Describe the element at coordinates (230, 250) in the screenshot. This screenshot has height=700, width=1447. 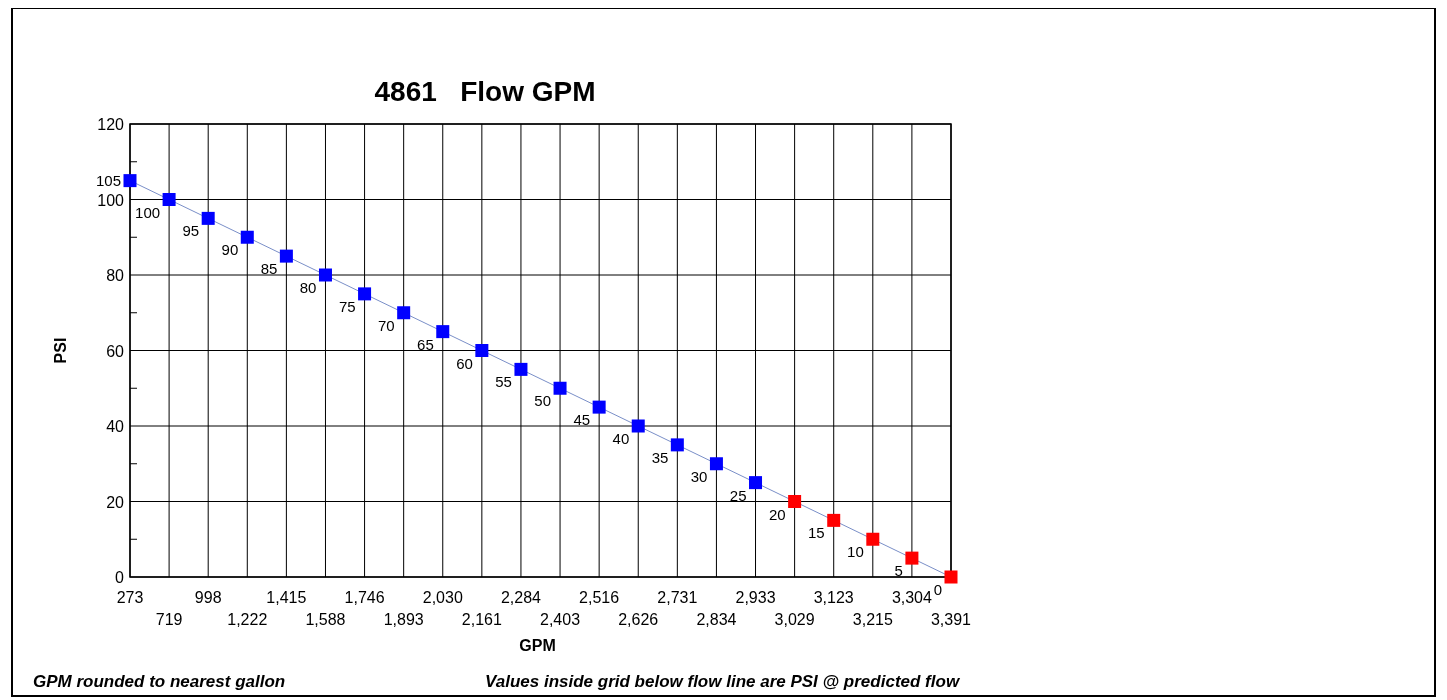
I see `data-label: 90` at that location.